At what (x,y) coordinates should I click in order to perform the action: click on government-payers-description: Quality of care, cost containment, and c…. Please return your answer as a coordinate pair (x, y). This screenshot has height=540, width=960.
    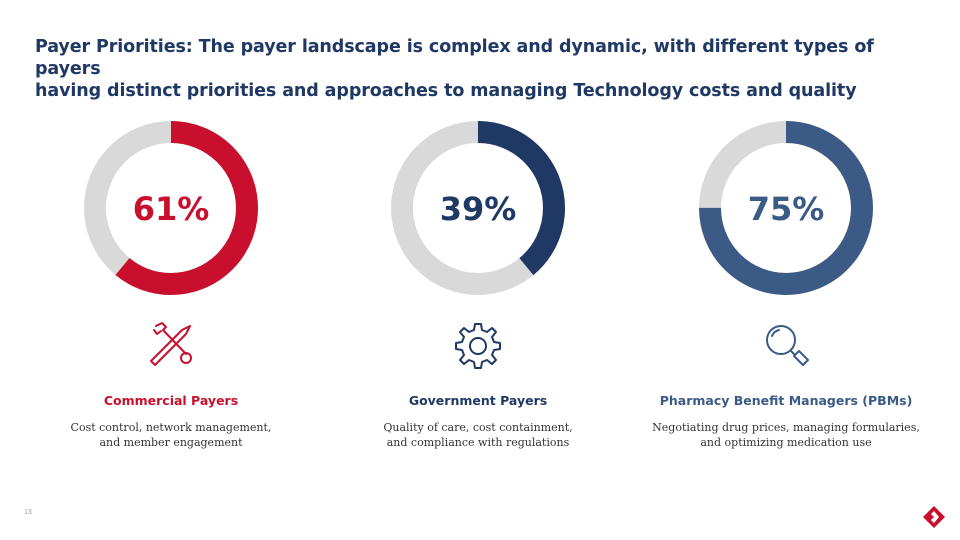
    Looking at the image, I should click on (478, 435).